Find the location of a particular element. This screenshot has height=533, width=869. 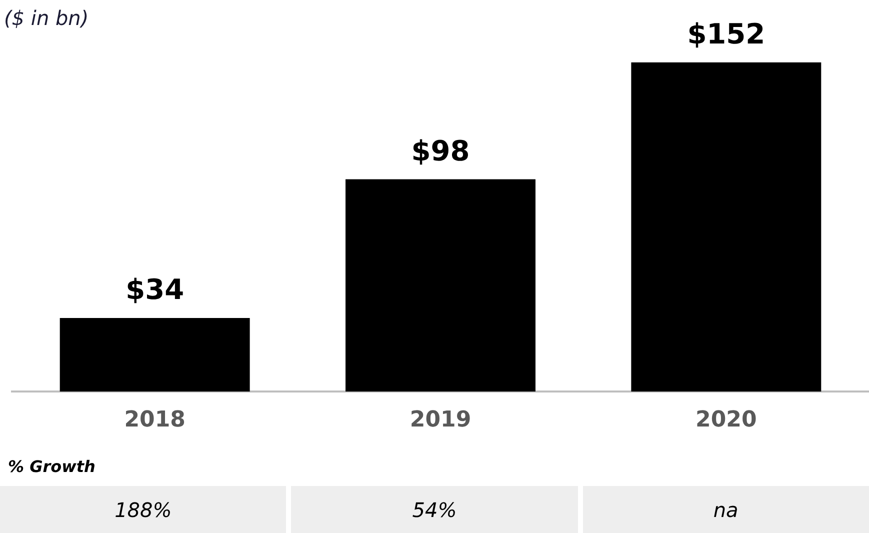

text: na is located at coordinates (725, 509).